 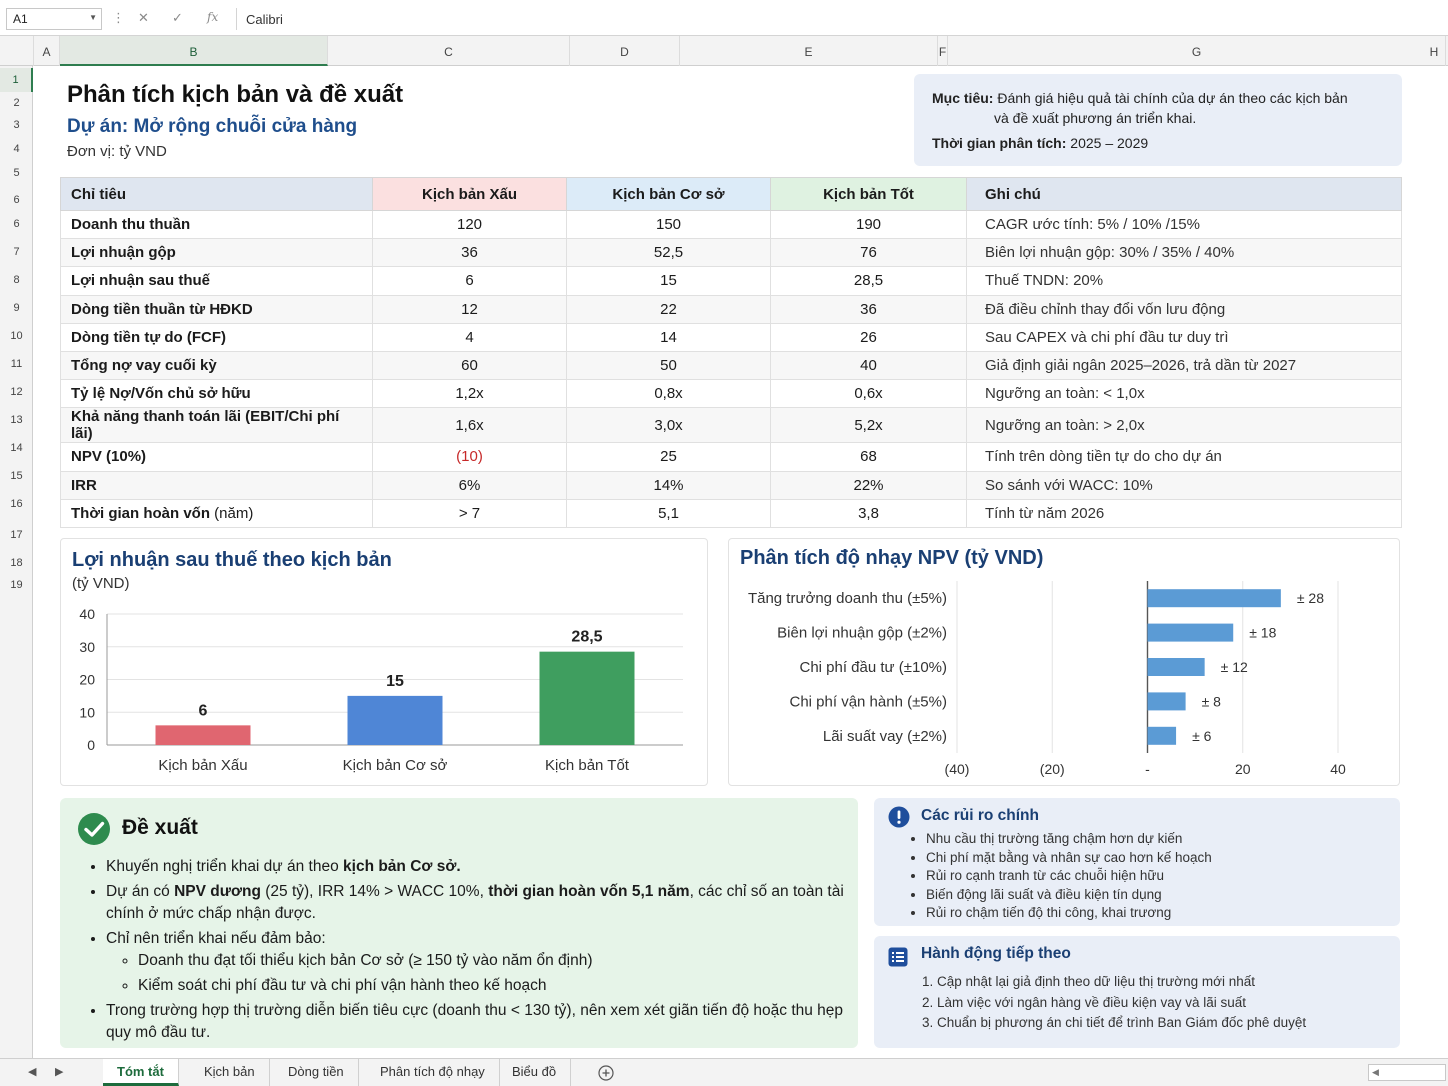 I want to click on cell-note: CAGR ước tính: 5% / 10% /15%, so click(x=1184, y=224).